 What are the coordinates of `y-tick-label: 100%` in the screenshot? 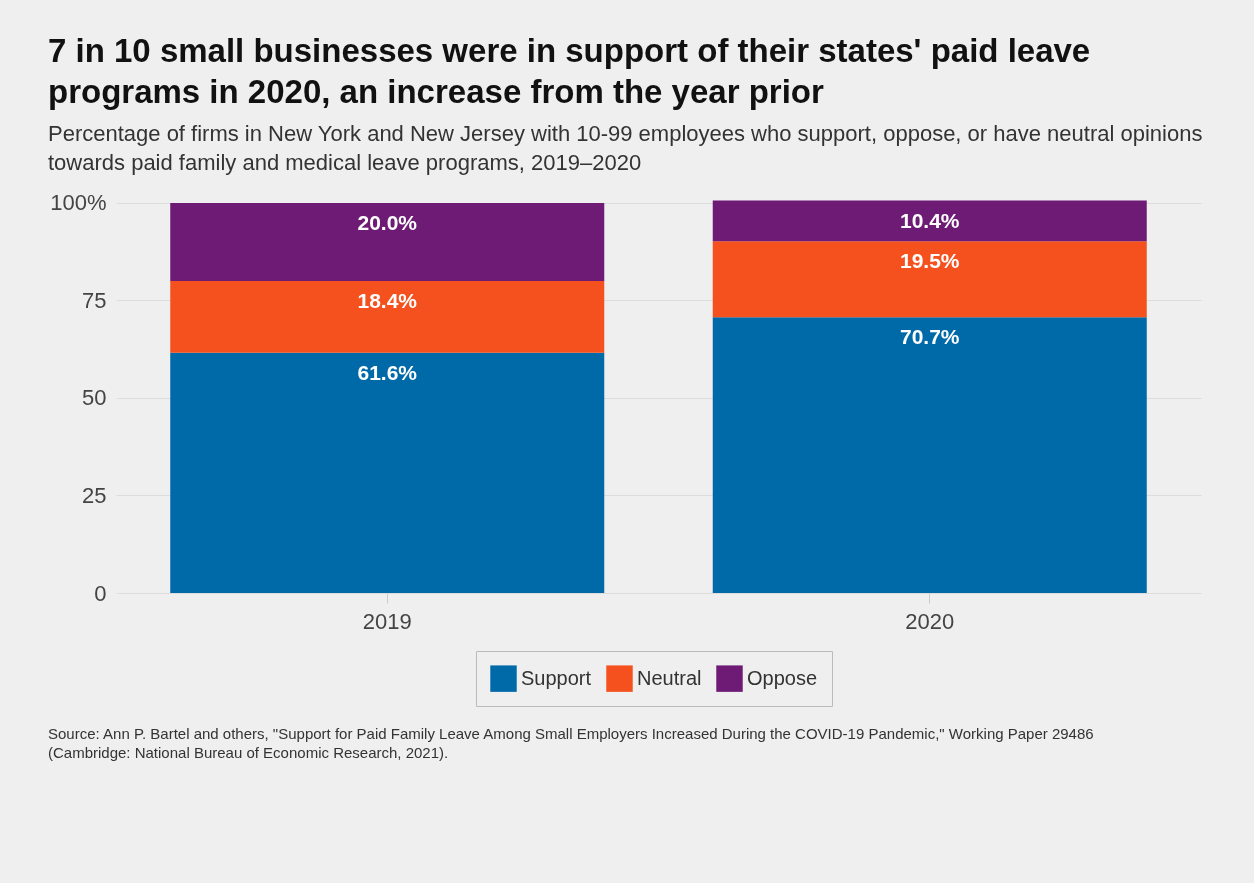 It's located at (78, 203).